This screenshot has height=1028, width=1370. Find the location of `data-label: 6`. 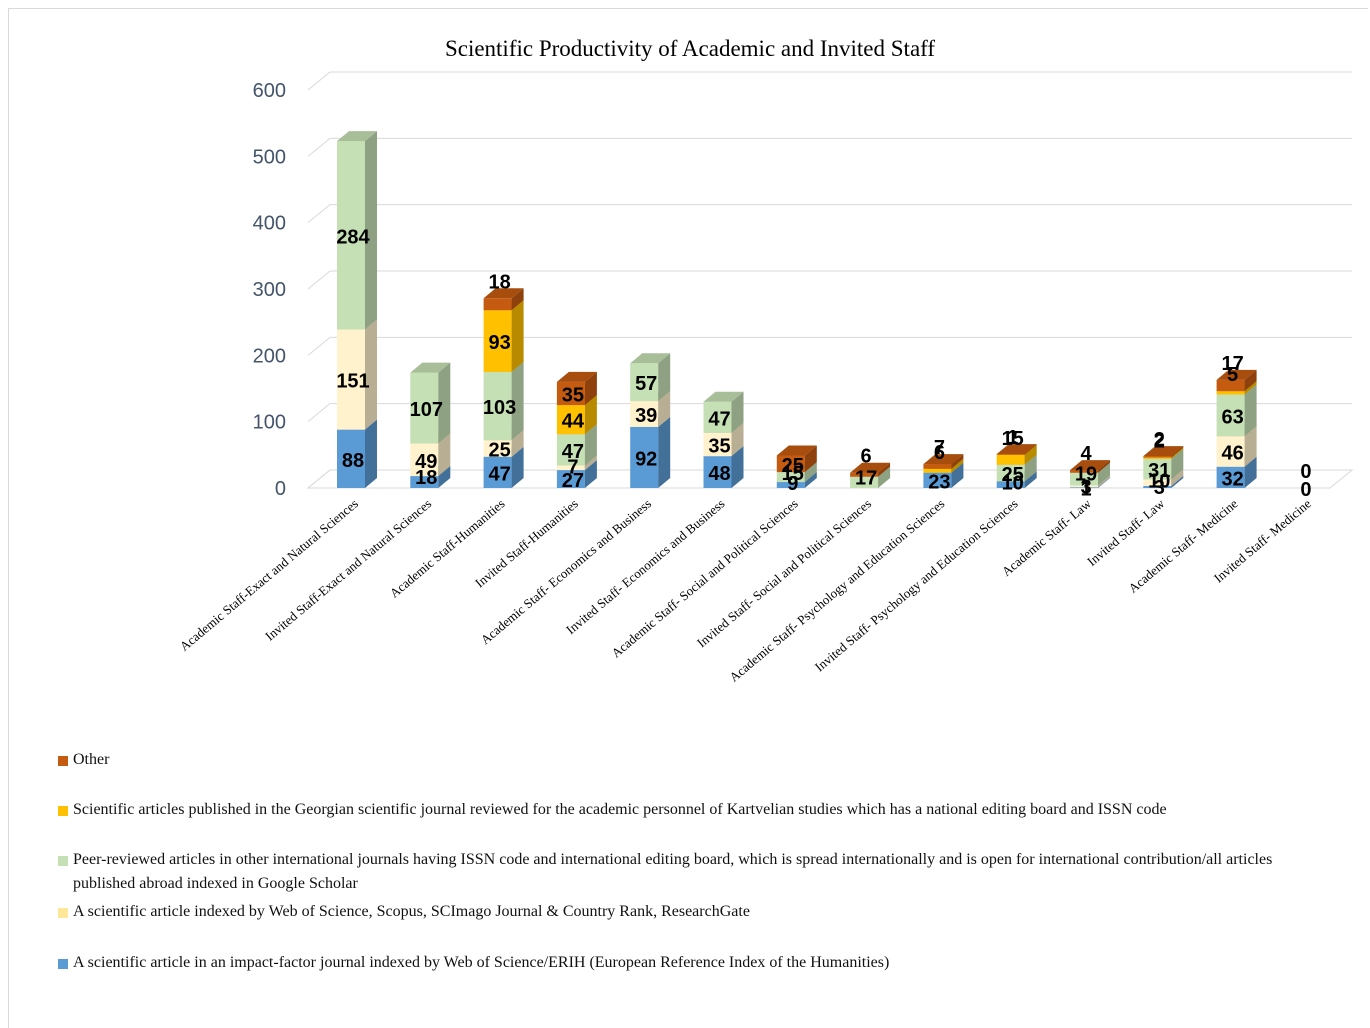

data-label: 6 is located at coordinates (939, 453).